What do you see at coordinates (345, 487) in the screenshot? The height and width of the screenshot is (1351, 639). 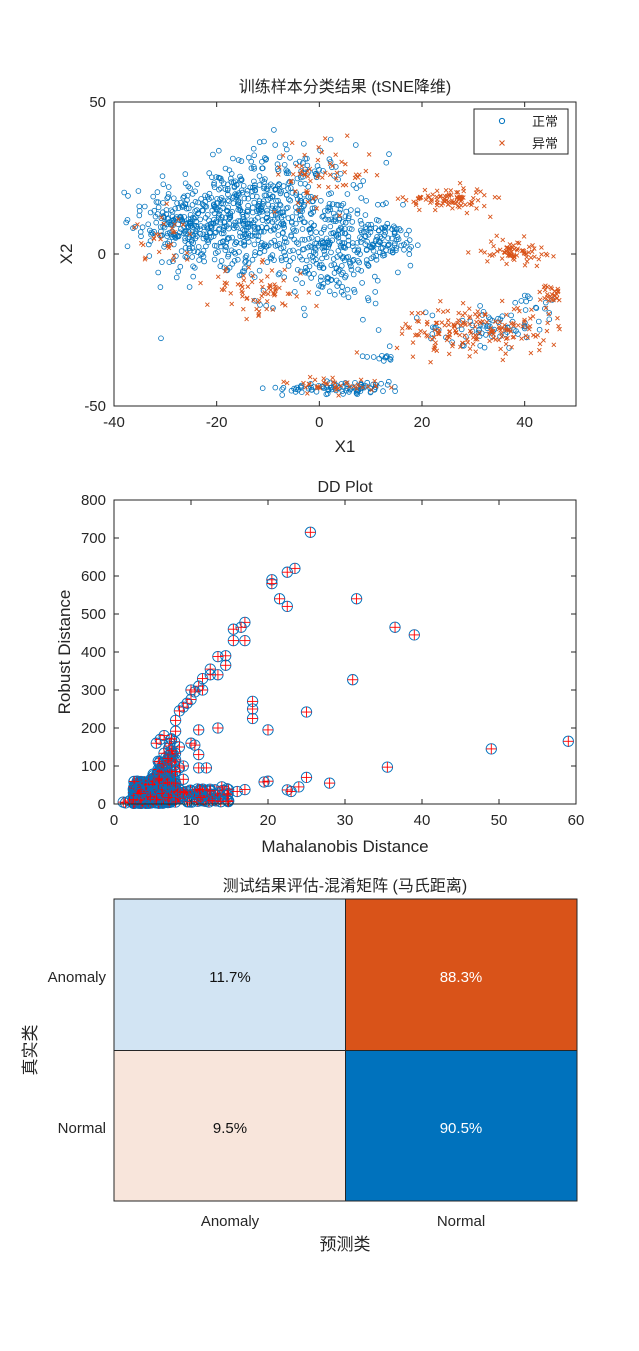 I see `dd-plot-title: DD Plot` at bounding box center [345, 487].